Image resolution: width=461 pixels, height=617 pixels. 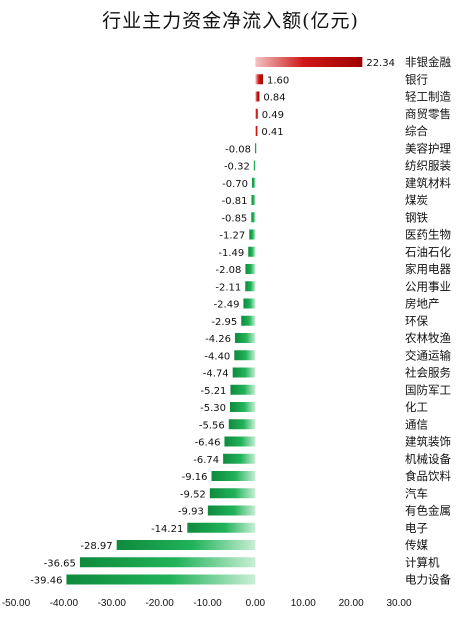 I want to click on data-label: -4.26, so click(x=218, y=339).